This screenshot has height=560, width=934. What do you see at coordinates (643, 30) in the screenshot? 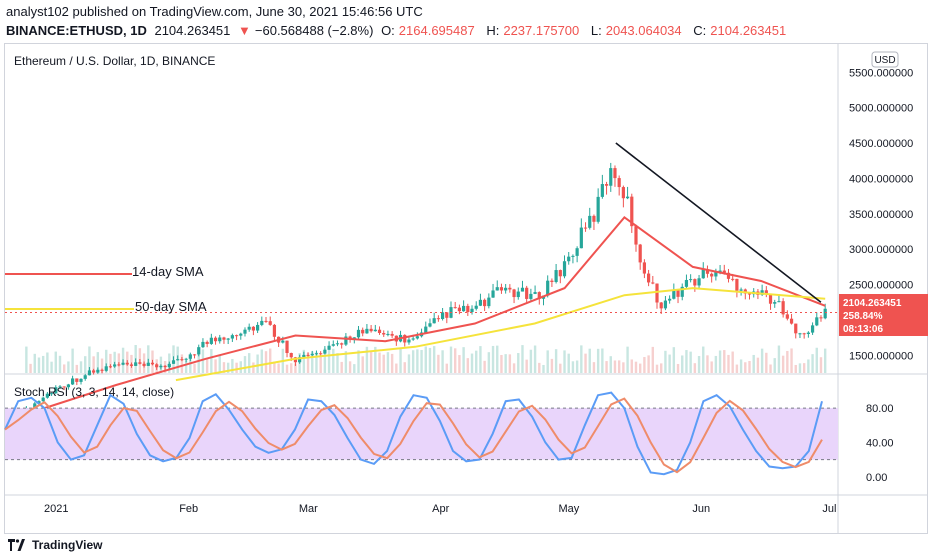
I see `low-value: 2043.064034` at bounding box center [643, 30].